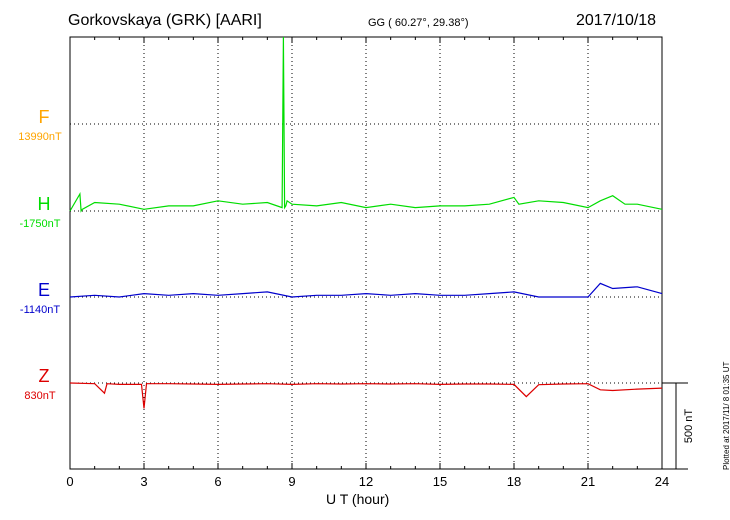  What do you see at coordinates (366, 290) in the screenshot?
I see `trace-e` at bounding box center [366, 290].